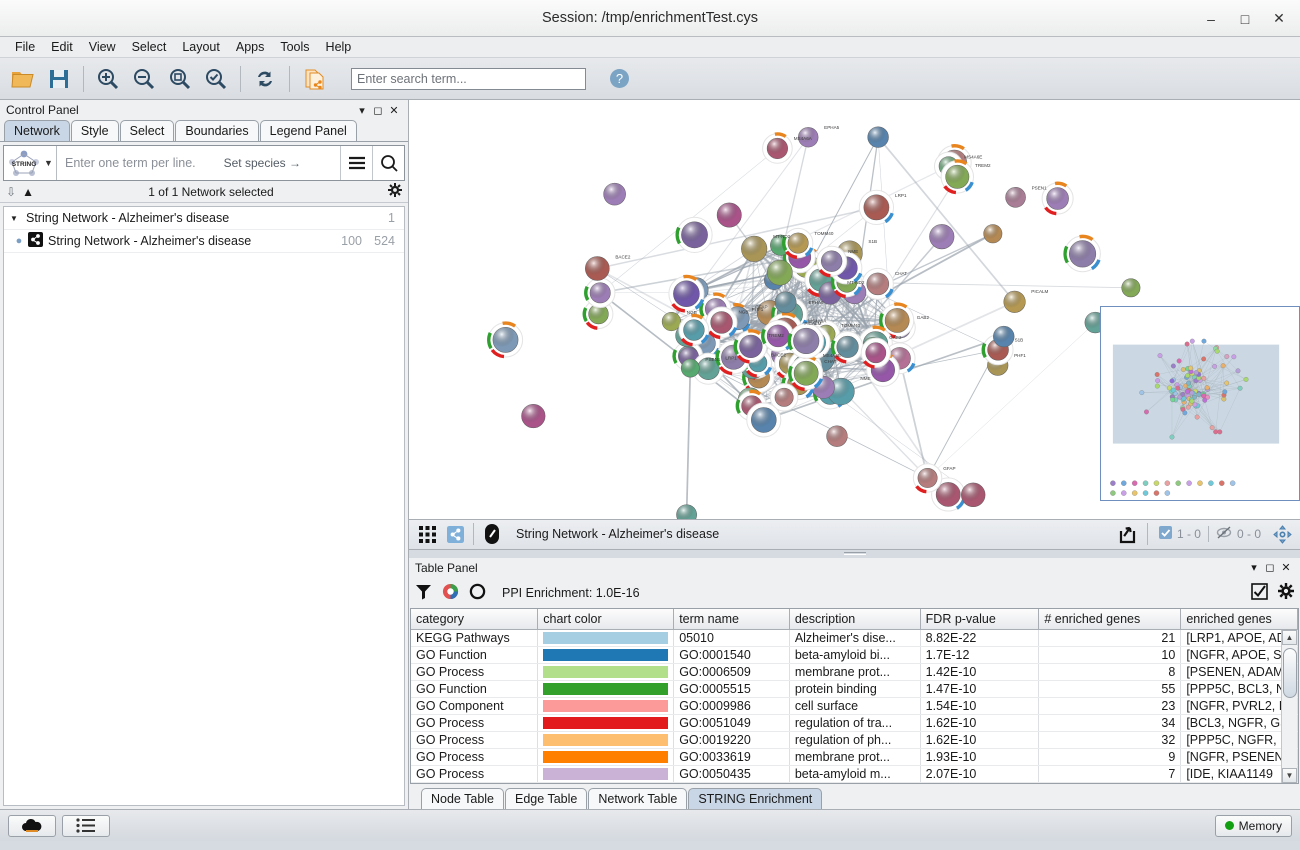 The width and height of the screenshot is (1300, 850). Describe the element at coordinates (1129, 534) in the screenshot. I see `export-image-icon` at that location.